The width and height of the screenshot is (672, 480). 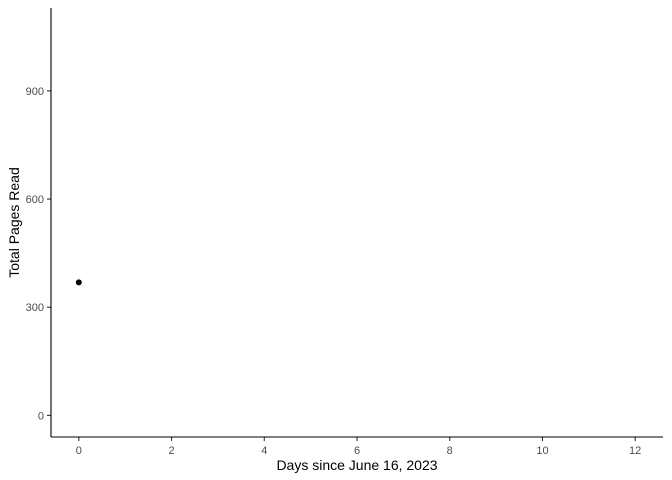 What do you see at coordinates (79, 451) in the screenshot?
I see `x-tick-label: 0` at bounding box center [79, 451].